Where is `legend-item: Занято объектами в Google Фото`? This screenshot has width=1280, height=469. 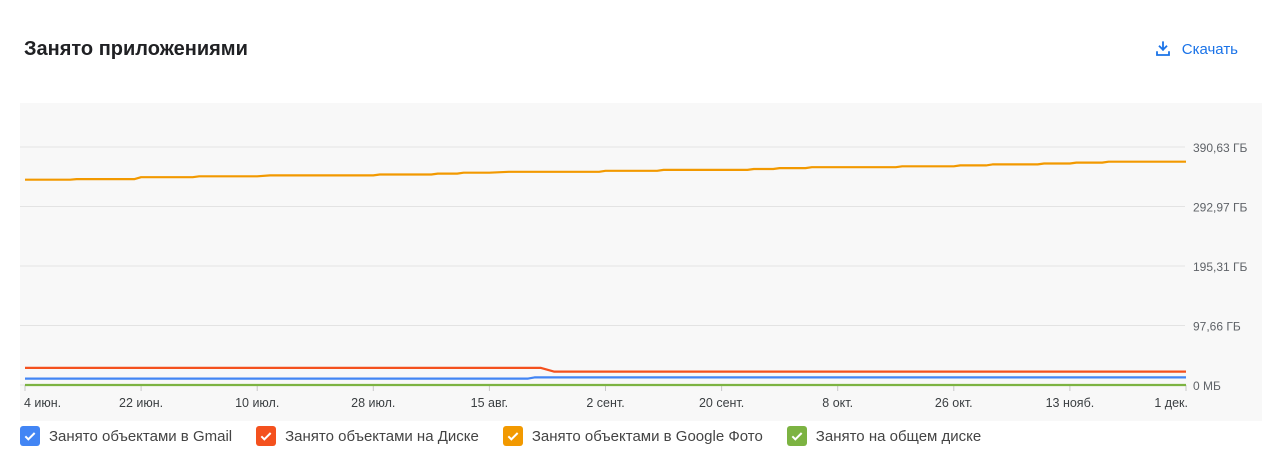
legend-item: Занято объектами в Google Фото is located at coordinates (632, 436).